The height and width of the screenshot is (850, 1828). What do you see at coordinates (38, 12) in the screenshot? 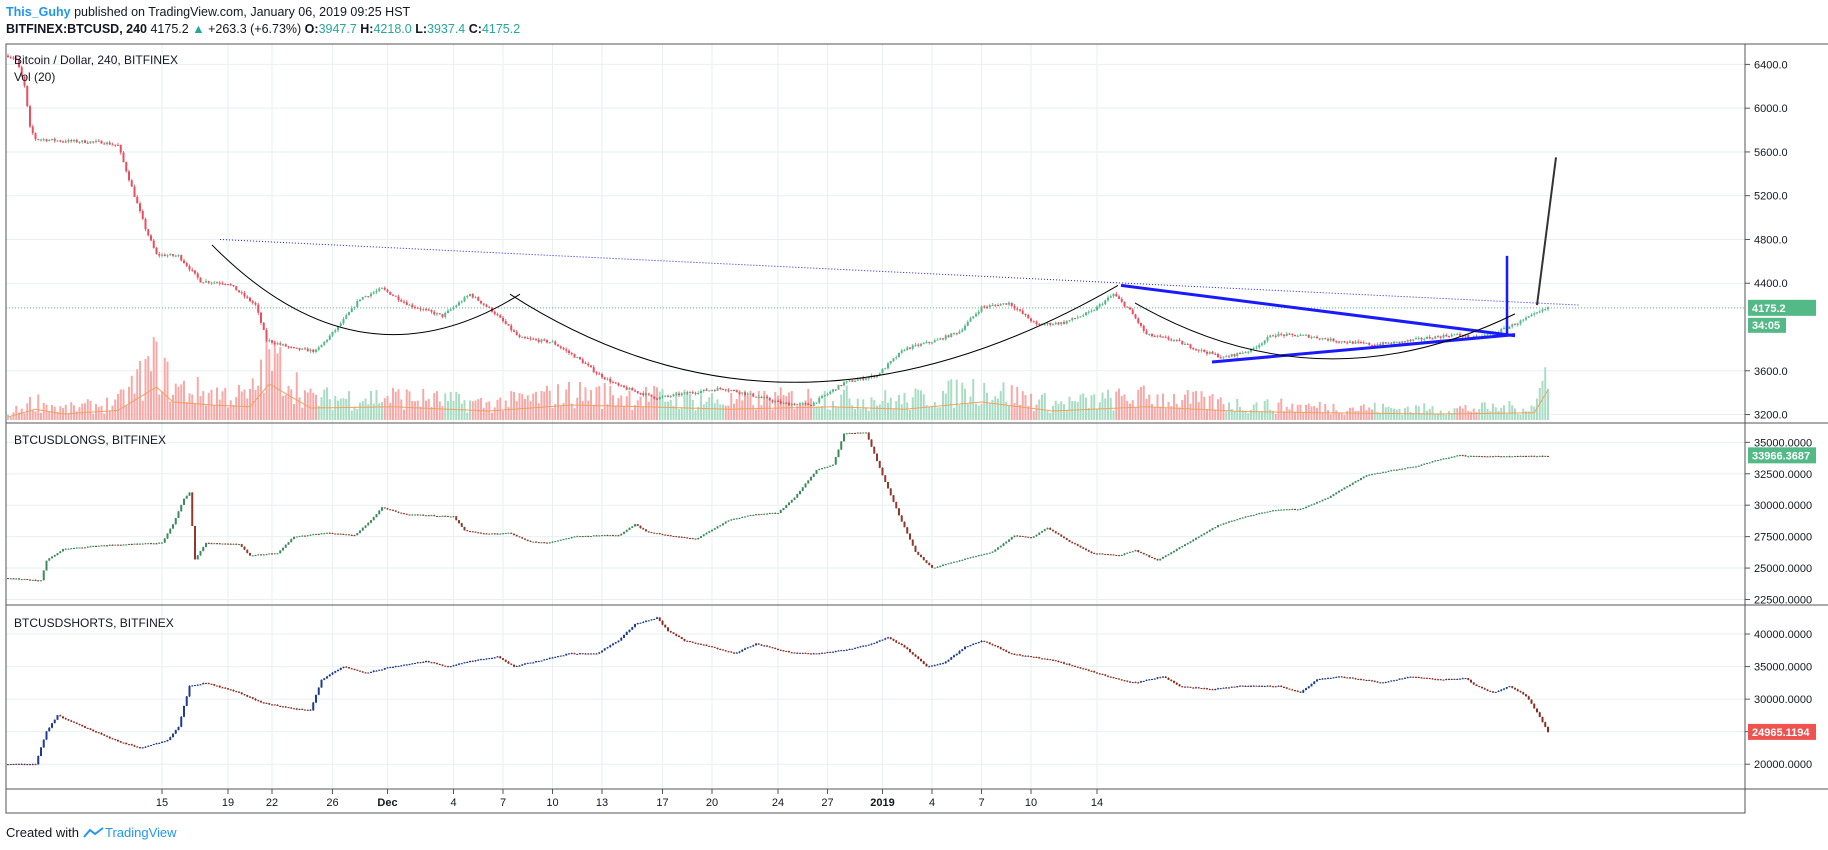
I see `author-link: This_Guhy` at bounding box center [38, 12].